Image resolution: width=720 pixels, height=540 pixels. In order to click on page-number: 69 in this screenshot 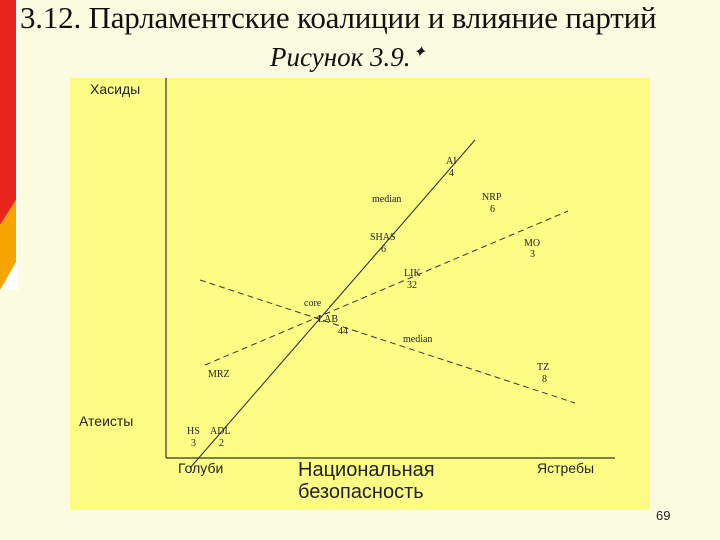, I will do `click(663, 515)`.